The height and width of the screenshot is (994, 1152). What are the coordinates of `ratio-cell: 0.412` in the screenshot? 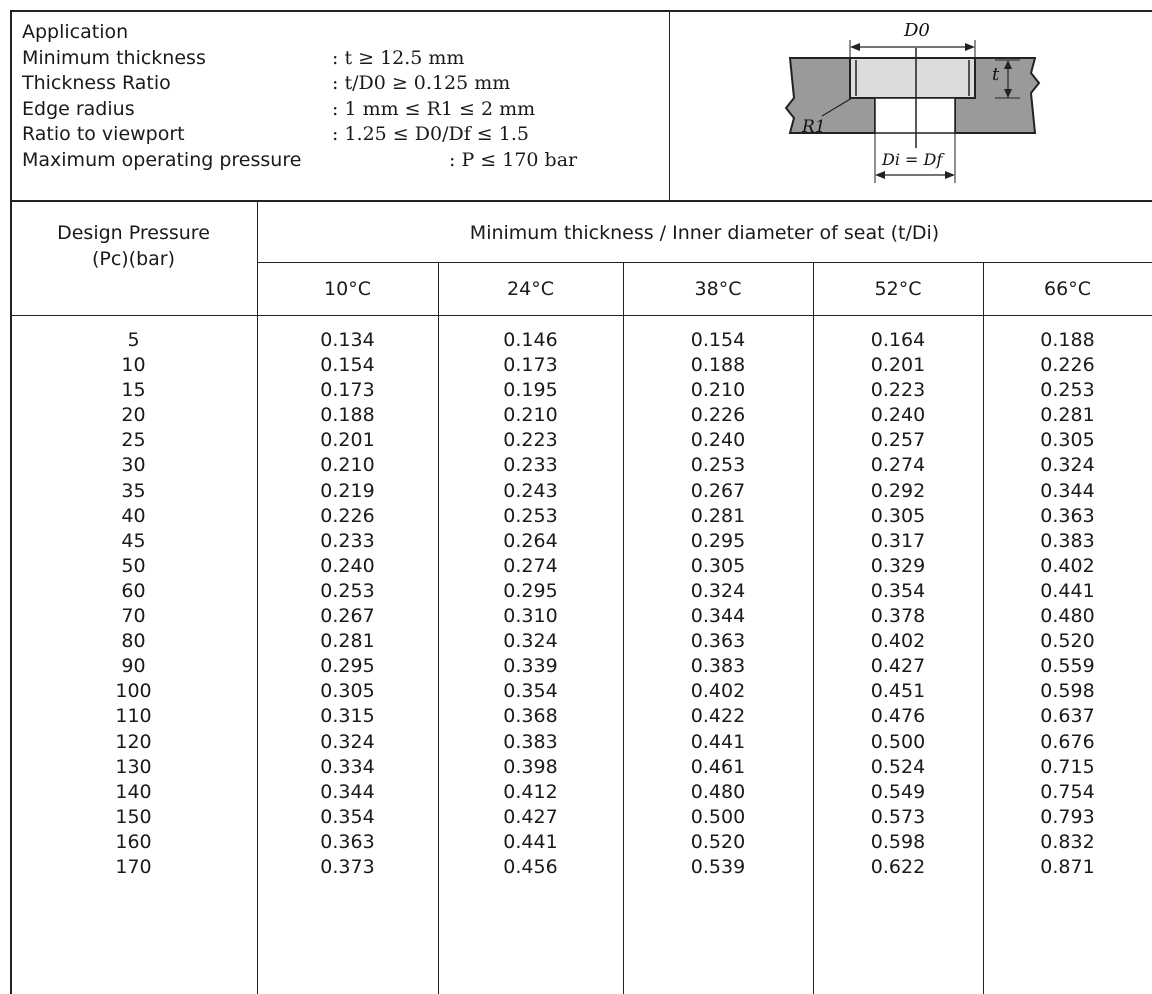 It's located at (530, 792).